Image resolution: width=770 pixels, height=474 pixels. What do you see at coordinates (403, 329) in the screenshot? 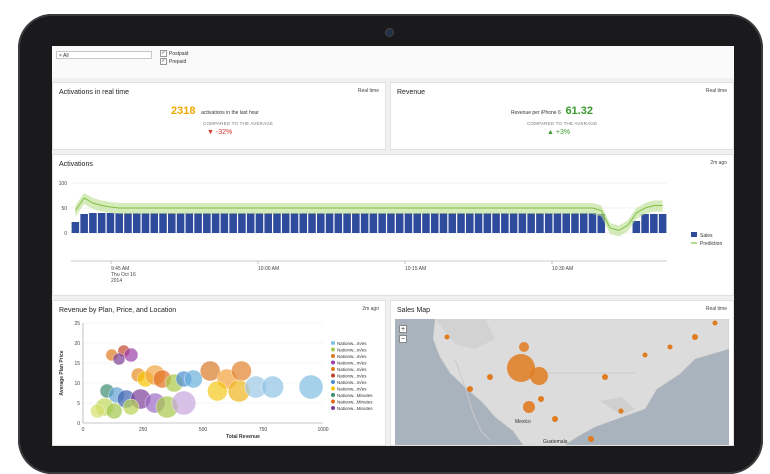
I see `zoom-in-button: +` at bounding box center [403, 329].